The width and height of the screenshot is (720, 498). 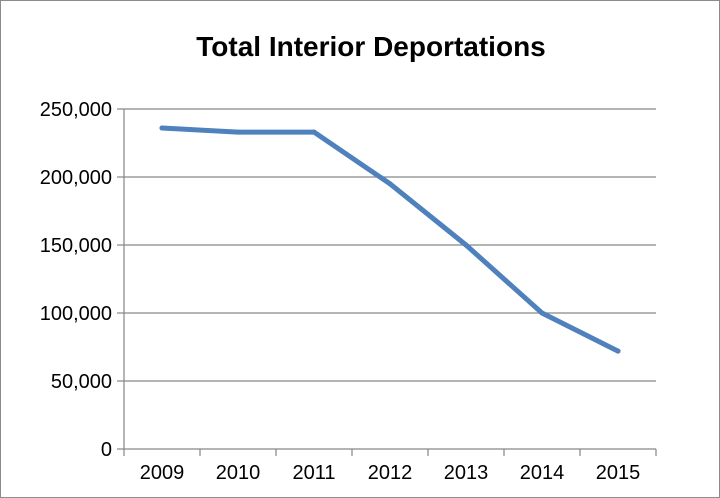 I want to click on y-tick-label: 250,000, so click(x=76, y=110).